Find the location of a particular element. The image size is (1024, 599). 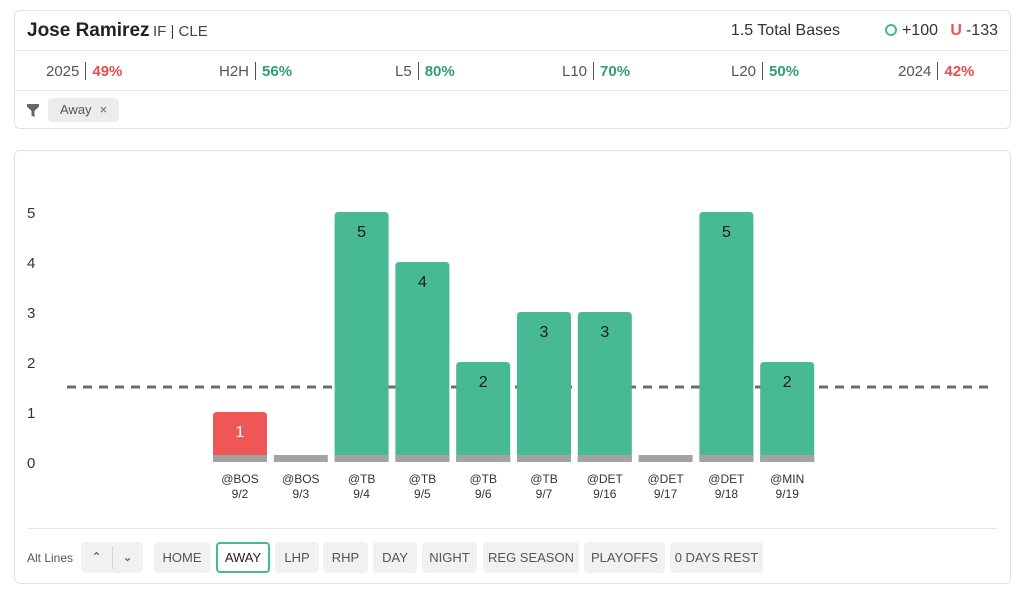

stat-value: 80% is located at coordinates (439, 71).